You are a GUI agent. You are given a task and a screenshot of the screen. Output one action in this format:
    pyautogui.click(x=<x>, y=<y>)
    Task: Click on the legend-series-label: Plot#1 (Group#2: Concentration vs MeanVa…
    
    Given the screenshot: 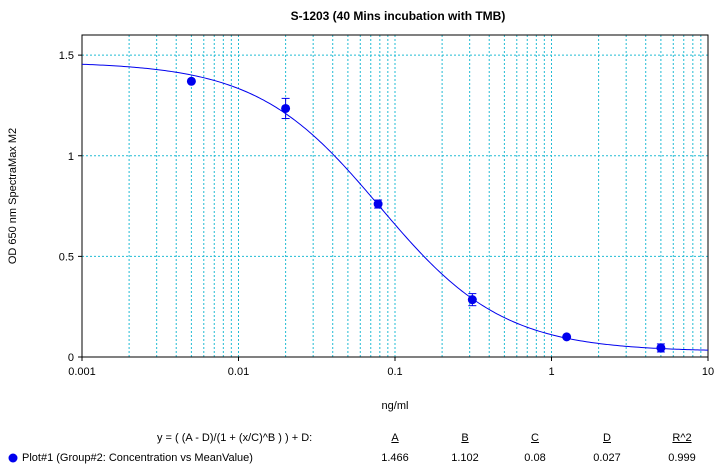 What is the action you would take?
    pyautogui.click(x=137, y=458)
    